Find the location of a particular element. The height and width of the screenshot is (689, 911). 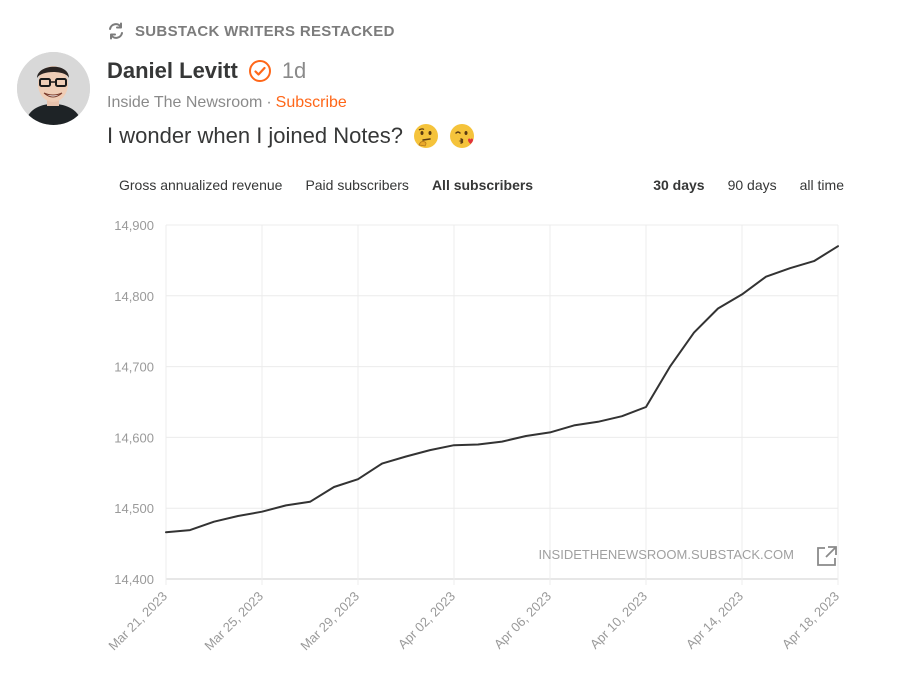

author-name: Daniel Levitt is located at coordinates (172, 70).